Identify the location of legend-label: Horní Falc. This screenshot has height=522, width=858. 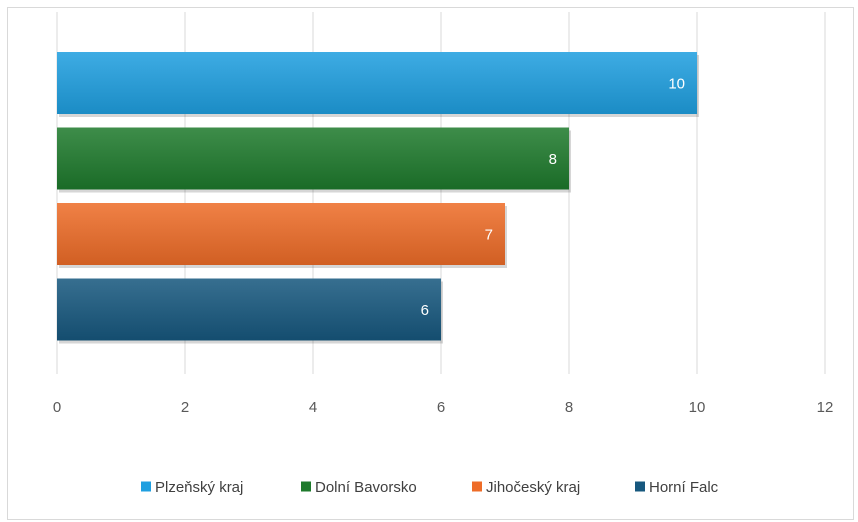
(684, 487).